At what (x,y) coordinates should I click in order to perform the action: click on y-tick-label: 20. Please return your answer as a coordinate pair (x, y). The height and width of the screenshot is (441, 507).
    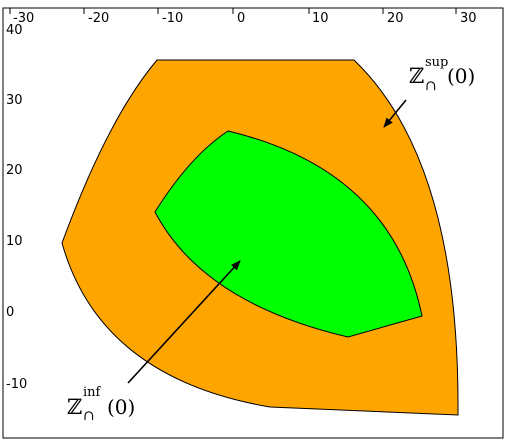
    Looking at the image, I should click on (14, 170).